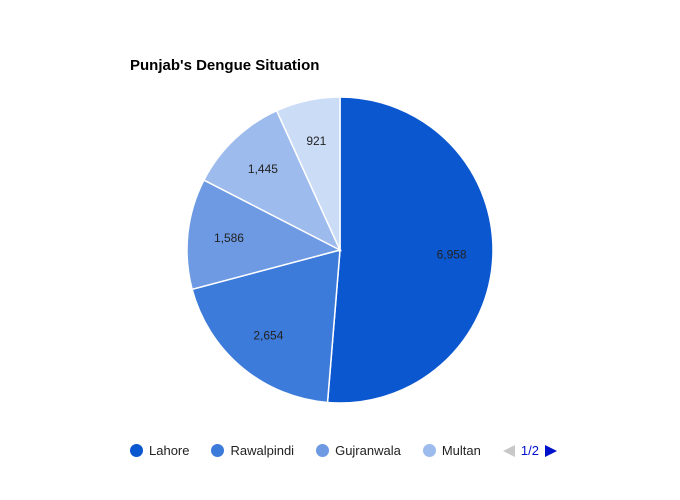  I want to click on next-page-arrow-icon, so click(550, 450).